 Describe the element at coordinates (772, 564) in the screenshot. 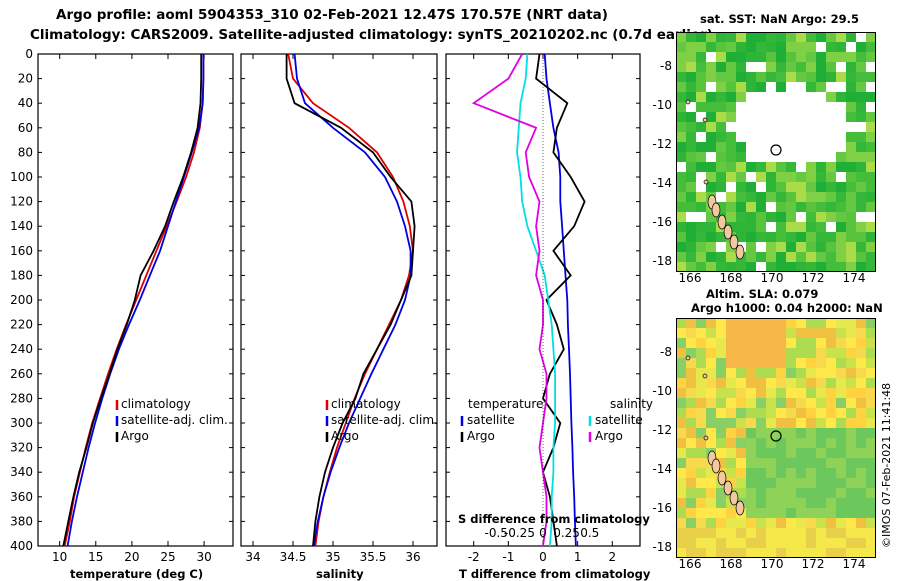

I see `sla-map-xtick-label: 170` at that location.